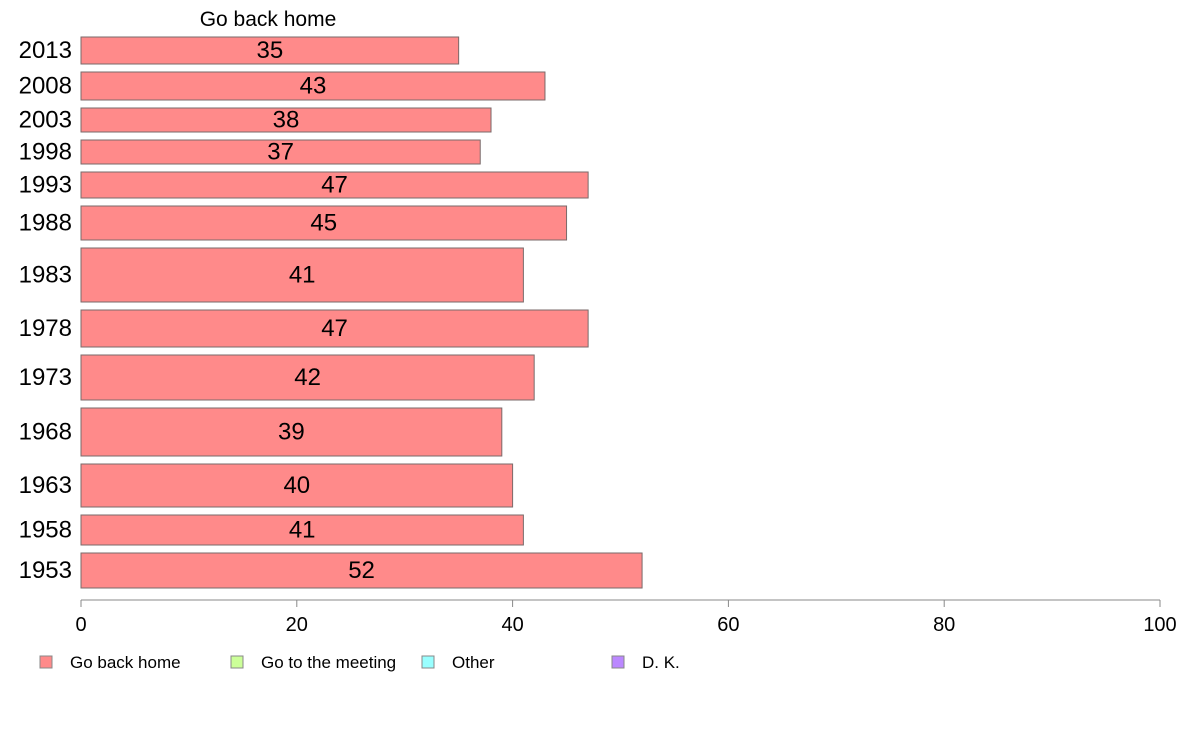  I want to click on bar-value-label-1983: 41, so click(302, 275).